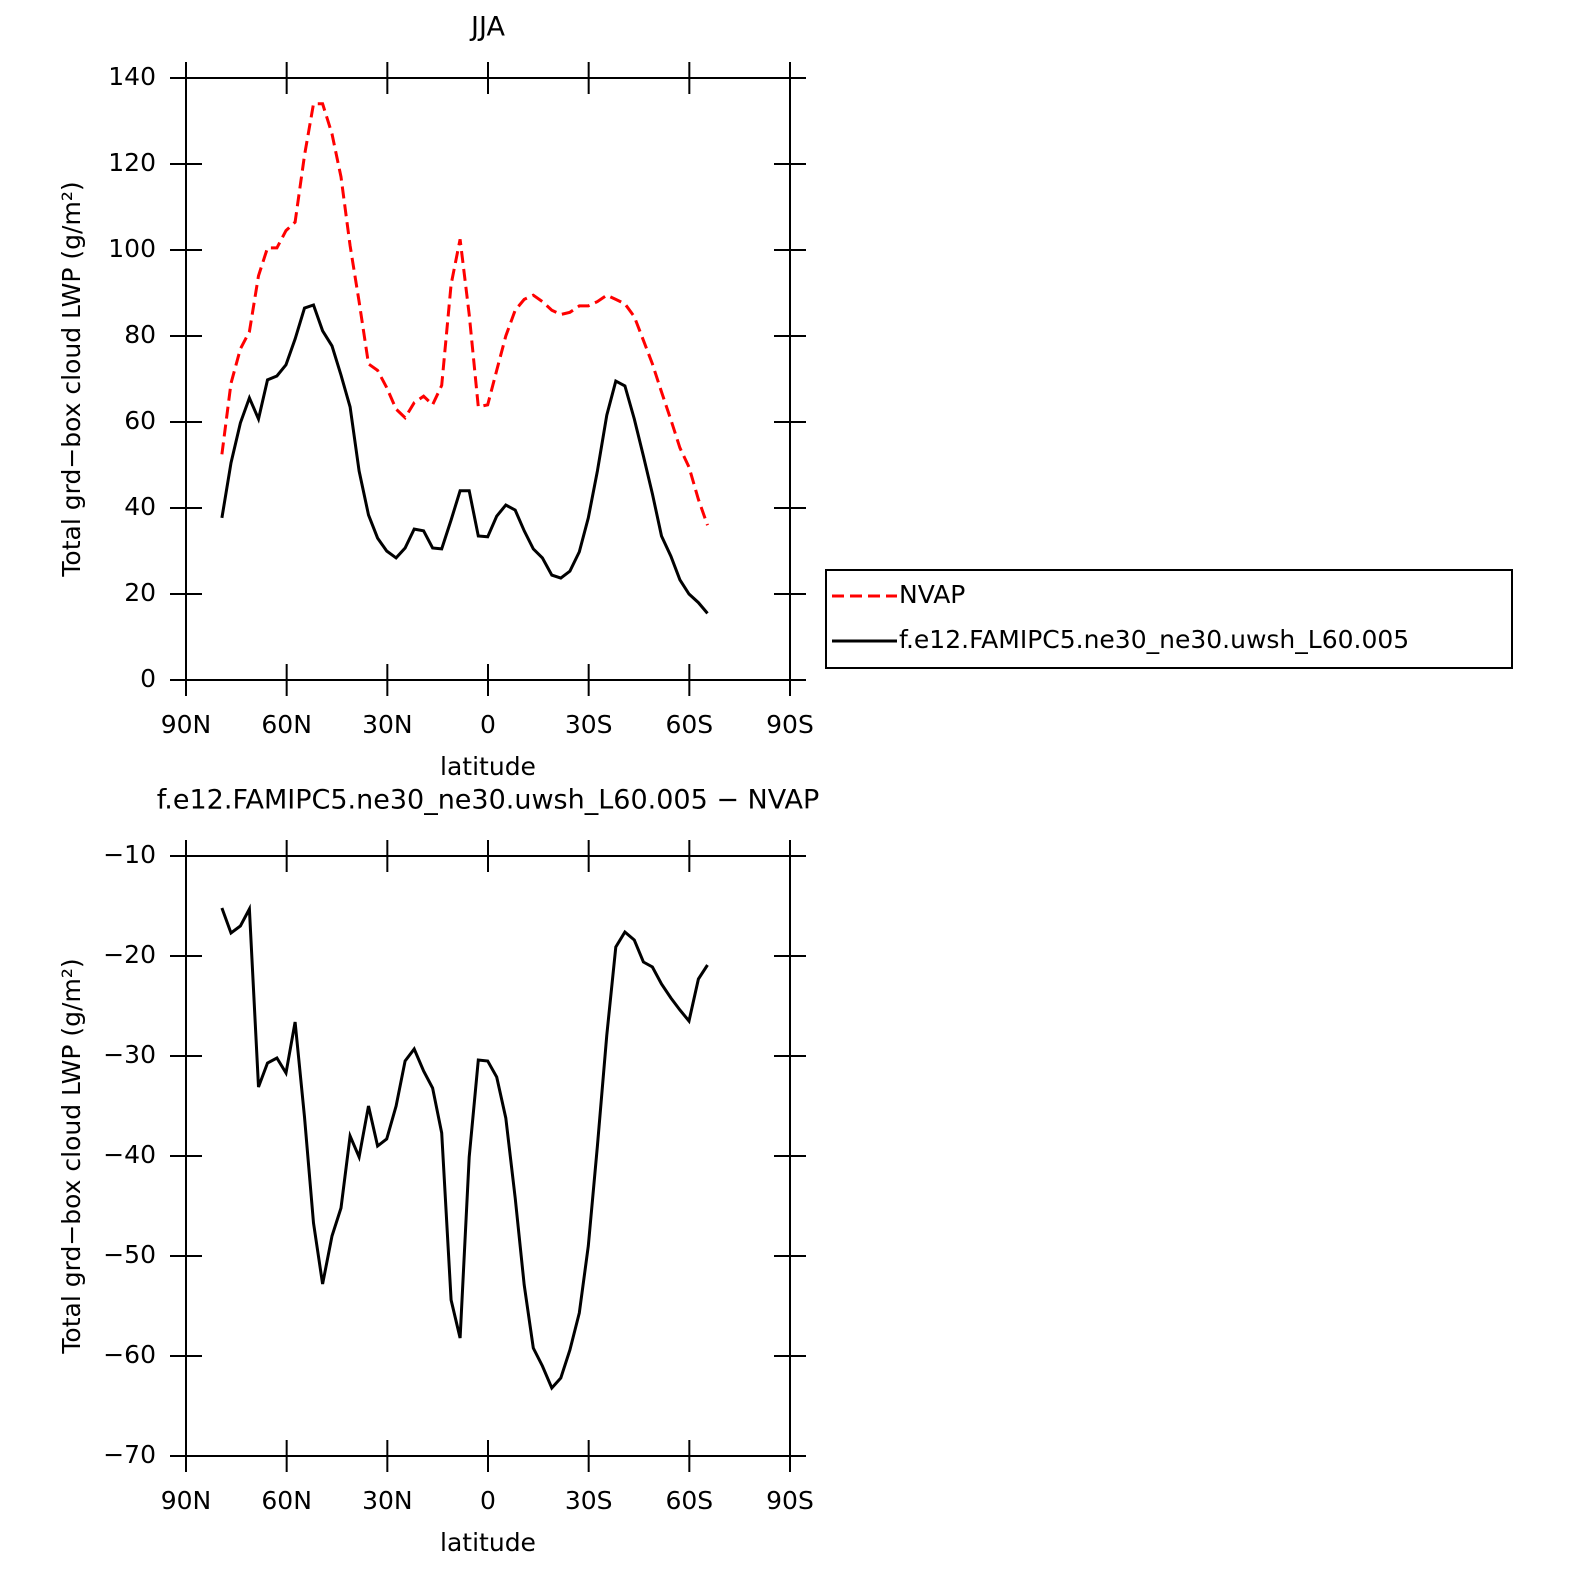  What do you see at coordinates (140, 334) in the screenshot?
I see `y-tick-label: 80` at bounding box center [140, 334].